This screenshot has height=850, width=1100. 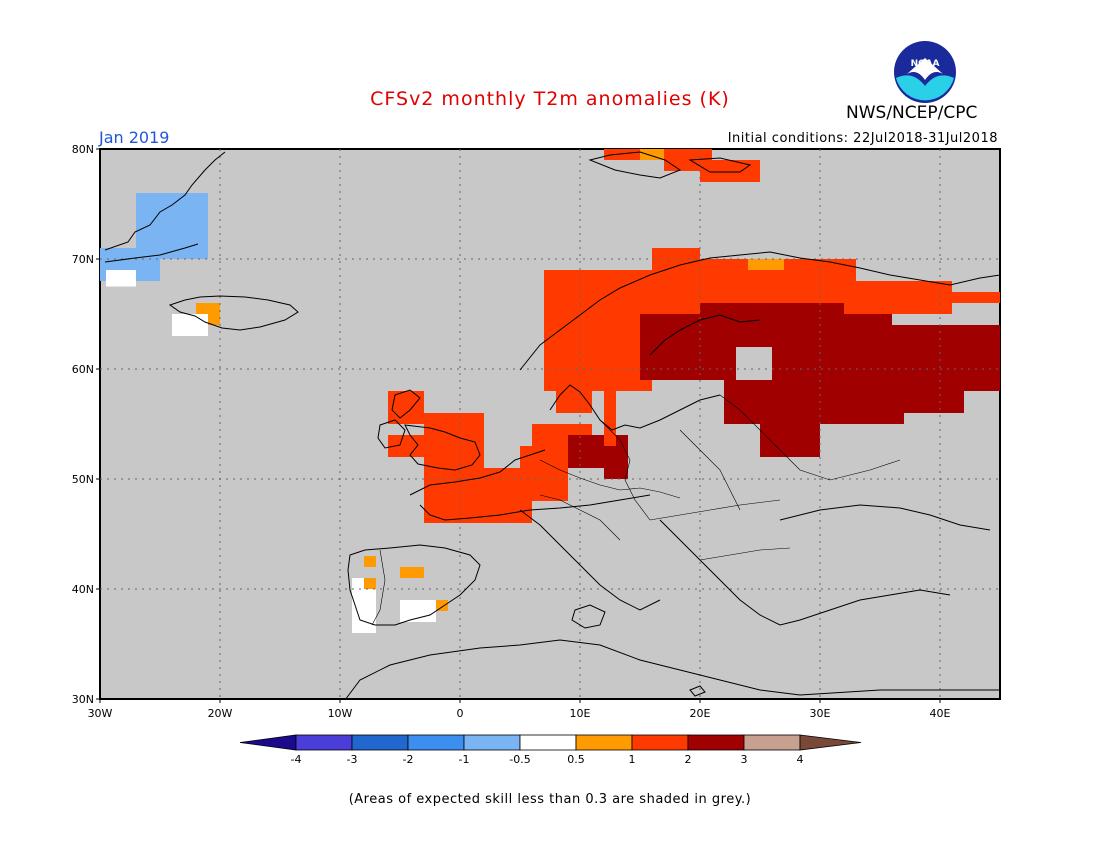 What do you see at coordinates (408, 759) in the screenshot?
I see `legend-label: -2` at bounding box center [408, 759].